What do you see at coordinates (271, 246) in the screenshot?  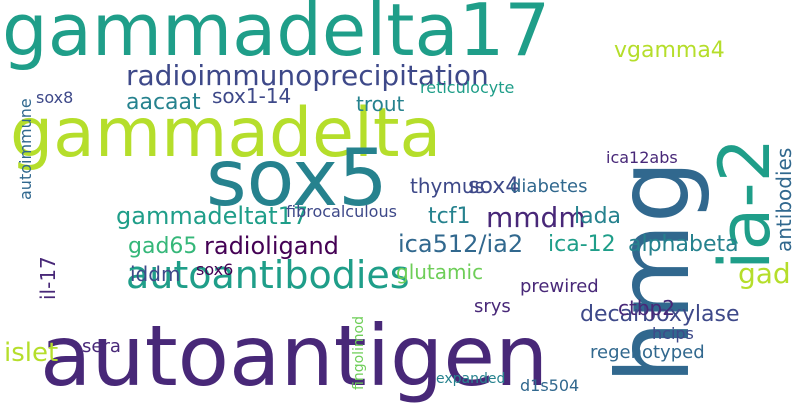 I see `word-radioligand: radioligand` at bounding box center [271, 246].